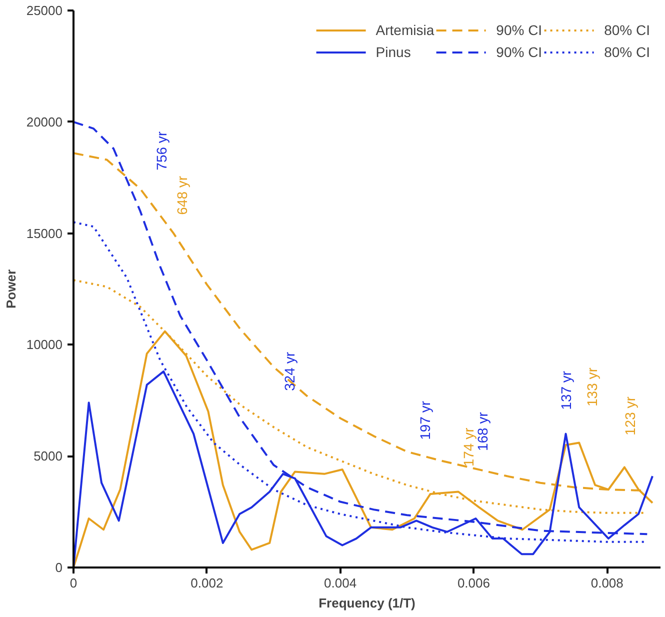  What do you see at coordinates (44, 233) in the screenshot?
I see `y-tick-label: 15000` at bounding box center [44, 233].